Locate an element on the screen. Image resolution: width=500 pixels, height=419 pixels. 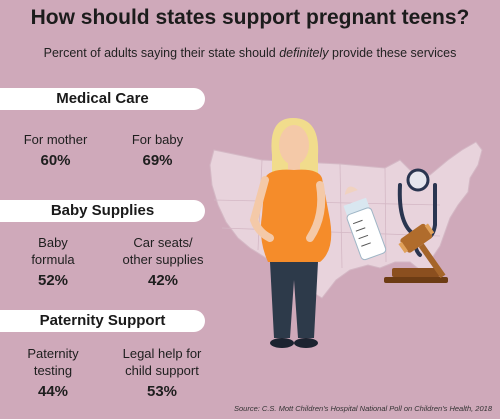
stat-value: 42% is located at coordinates (163, 280).